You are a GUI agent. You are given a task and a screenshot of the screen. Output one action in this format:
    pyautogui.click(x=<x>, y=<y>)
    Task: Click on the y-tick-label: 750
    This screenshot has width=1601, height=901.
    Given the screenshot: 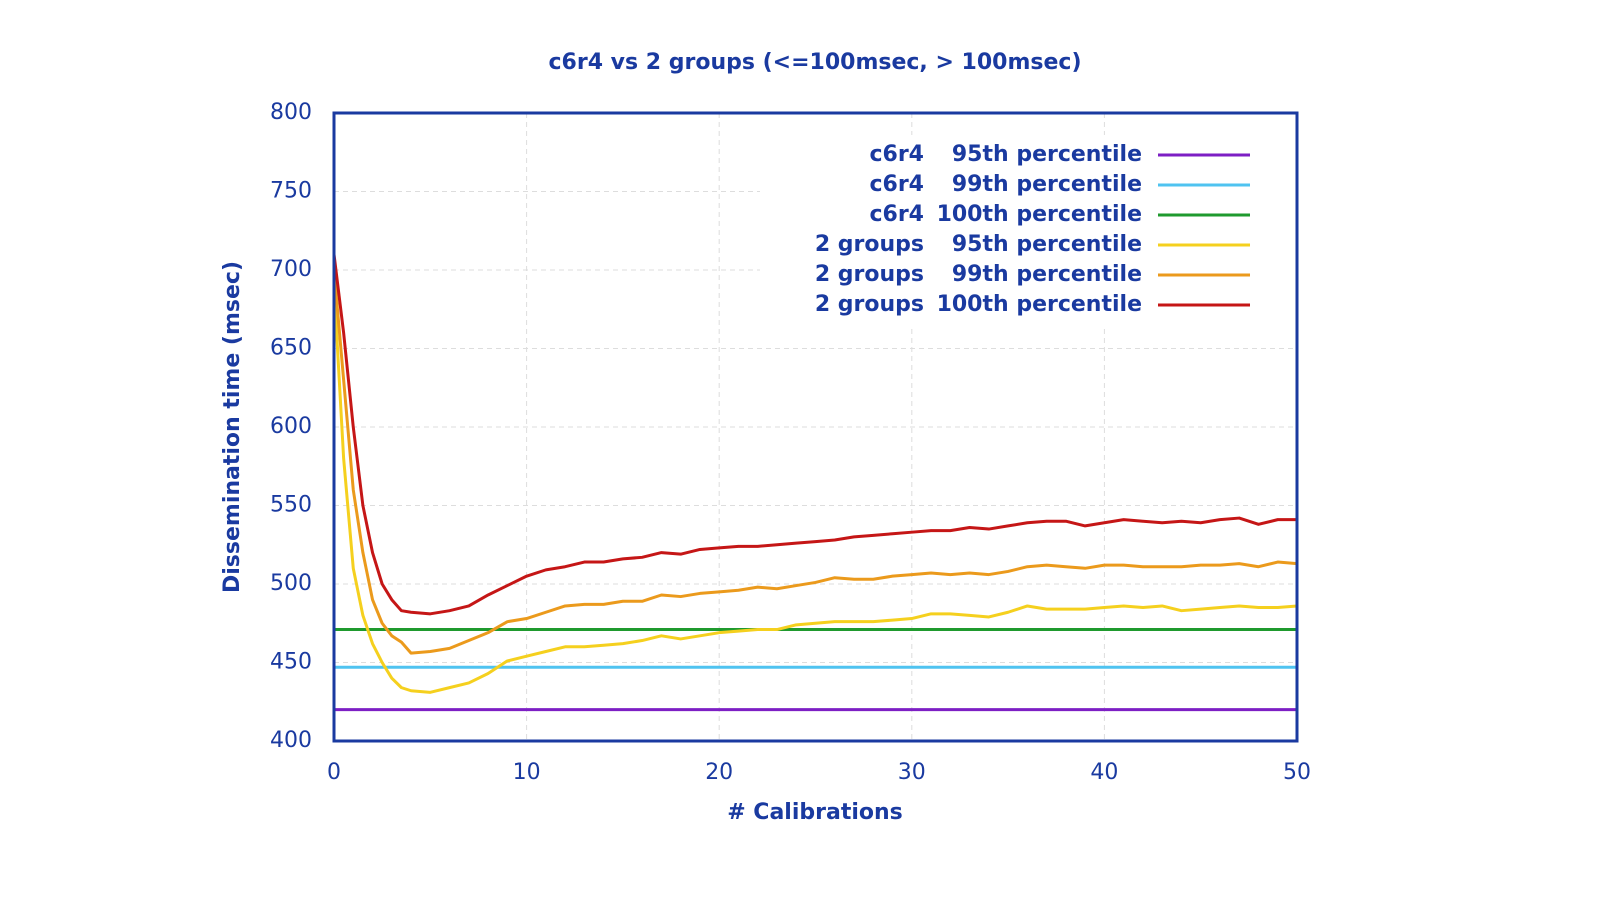 What is the action you would take?
    pyautogui.click(x=291, y=191)
    